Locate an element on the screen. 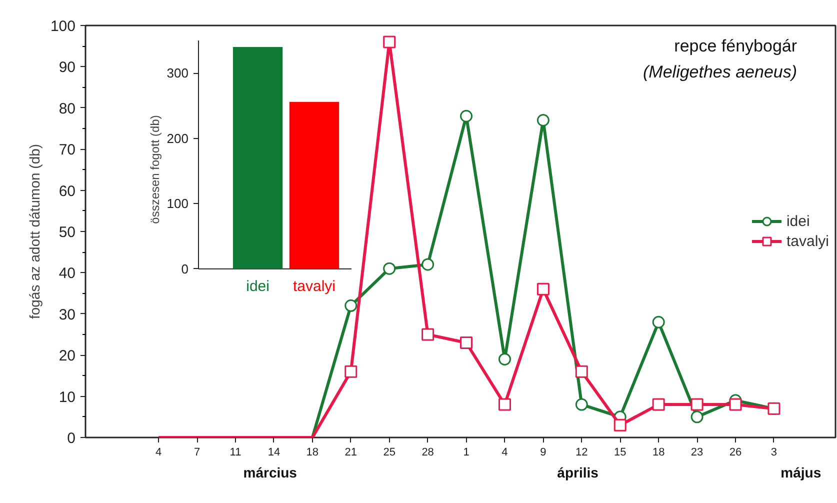 The width and height of the screenshot is (837, 503). x-tick-label: 25 is located at coordinates (389, 452).